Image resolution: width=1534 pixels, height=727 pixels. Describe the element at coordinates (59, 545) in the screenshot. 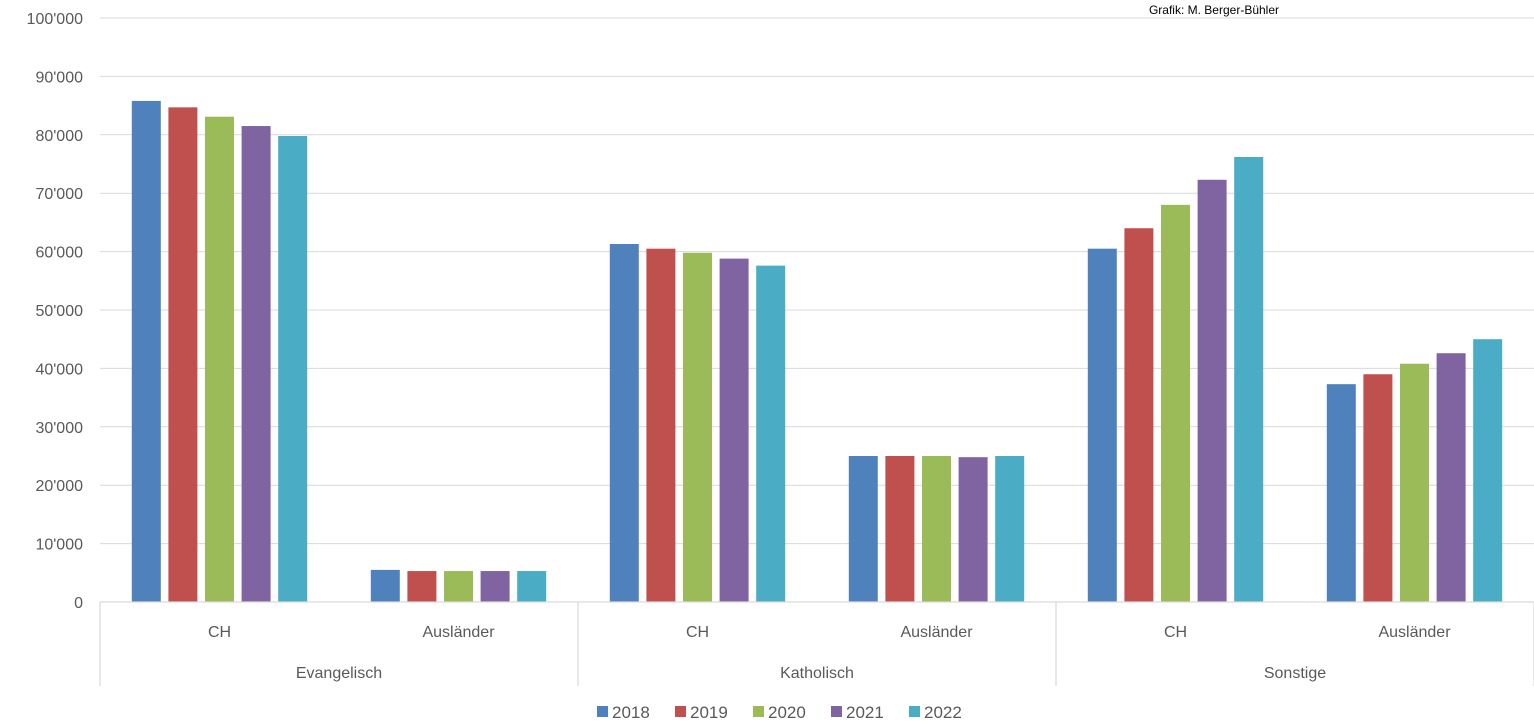

I see `y-tick-label: 10'000` at that location.